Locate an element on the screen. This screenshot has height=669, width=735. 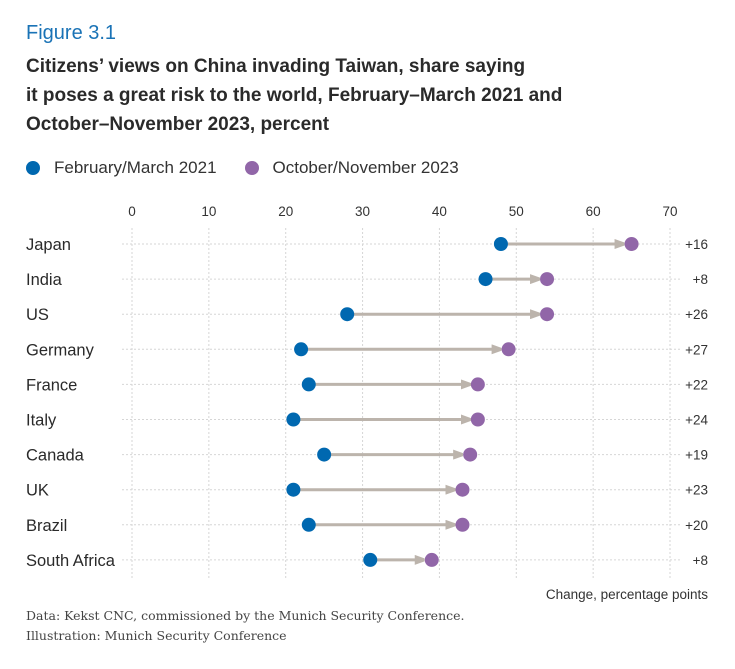
change-label: +23 is located at coordinates (696, 490).